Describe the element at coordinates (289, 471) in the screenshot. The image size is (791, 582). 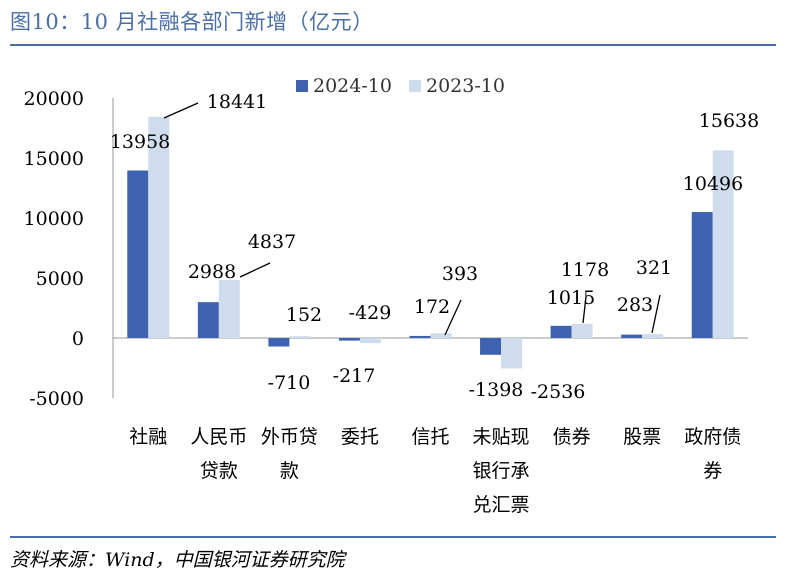
I see `category-label: 款` at that location.